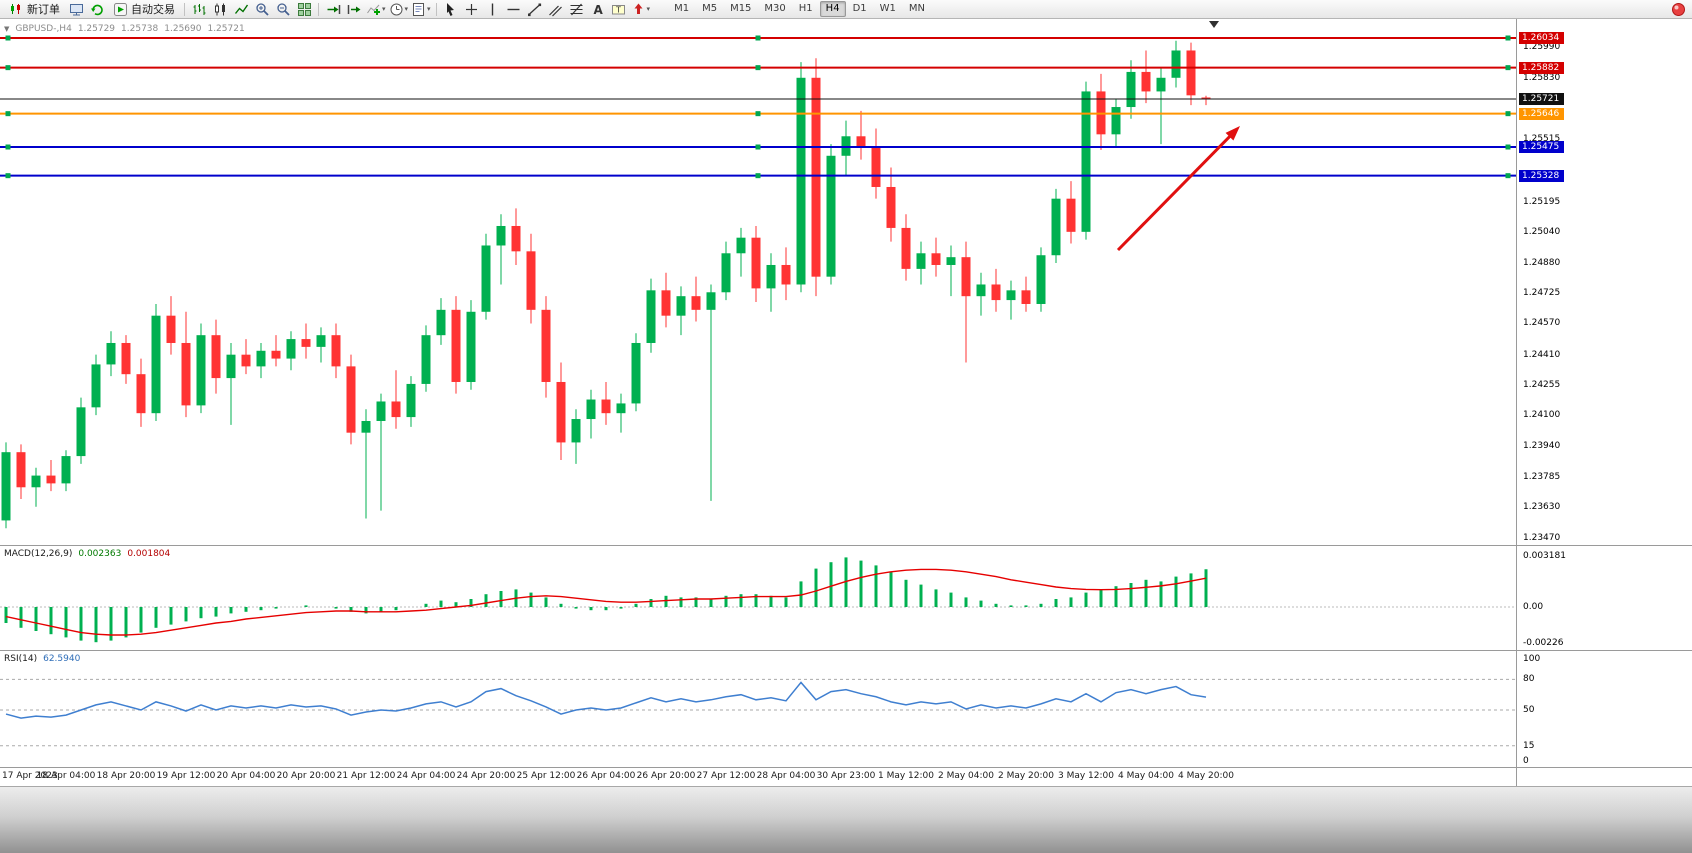 The height and width of the screenshot is (853, 1692). I want to click on fibonacci-button, so click(577, 9).